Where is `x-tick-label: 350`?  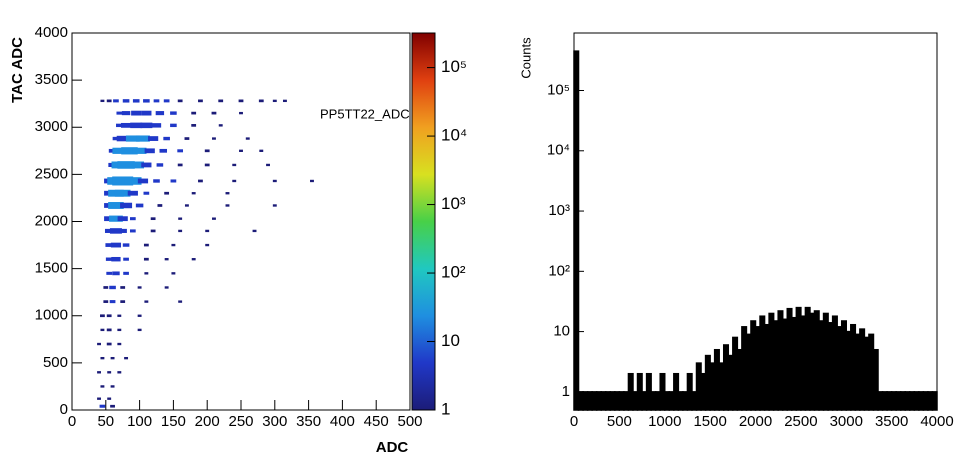
x-tick-label: 350 is located at coordinates (308, 421).